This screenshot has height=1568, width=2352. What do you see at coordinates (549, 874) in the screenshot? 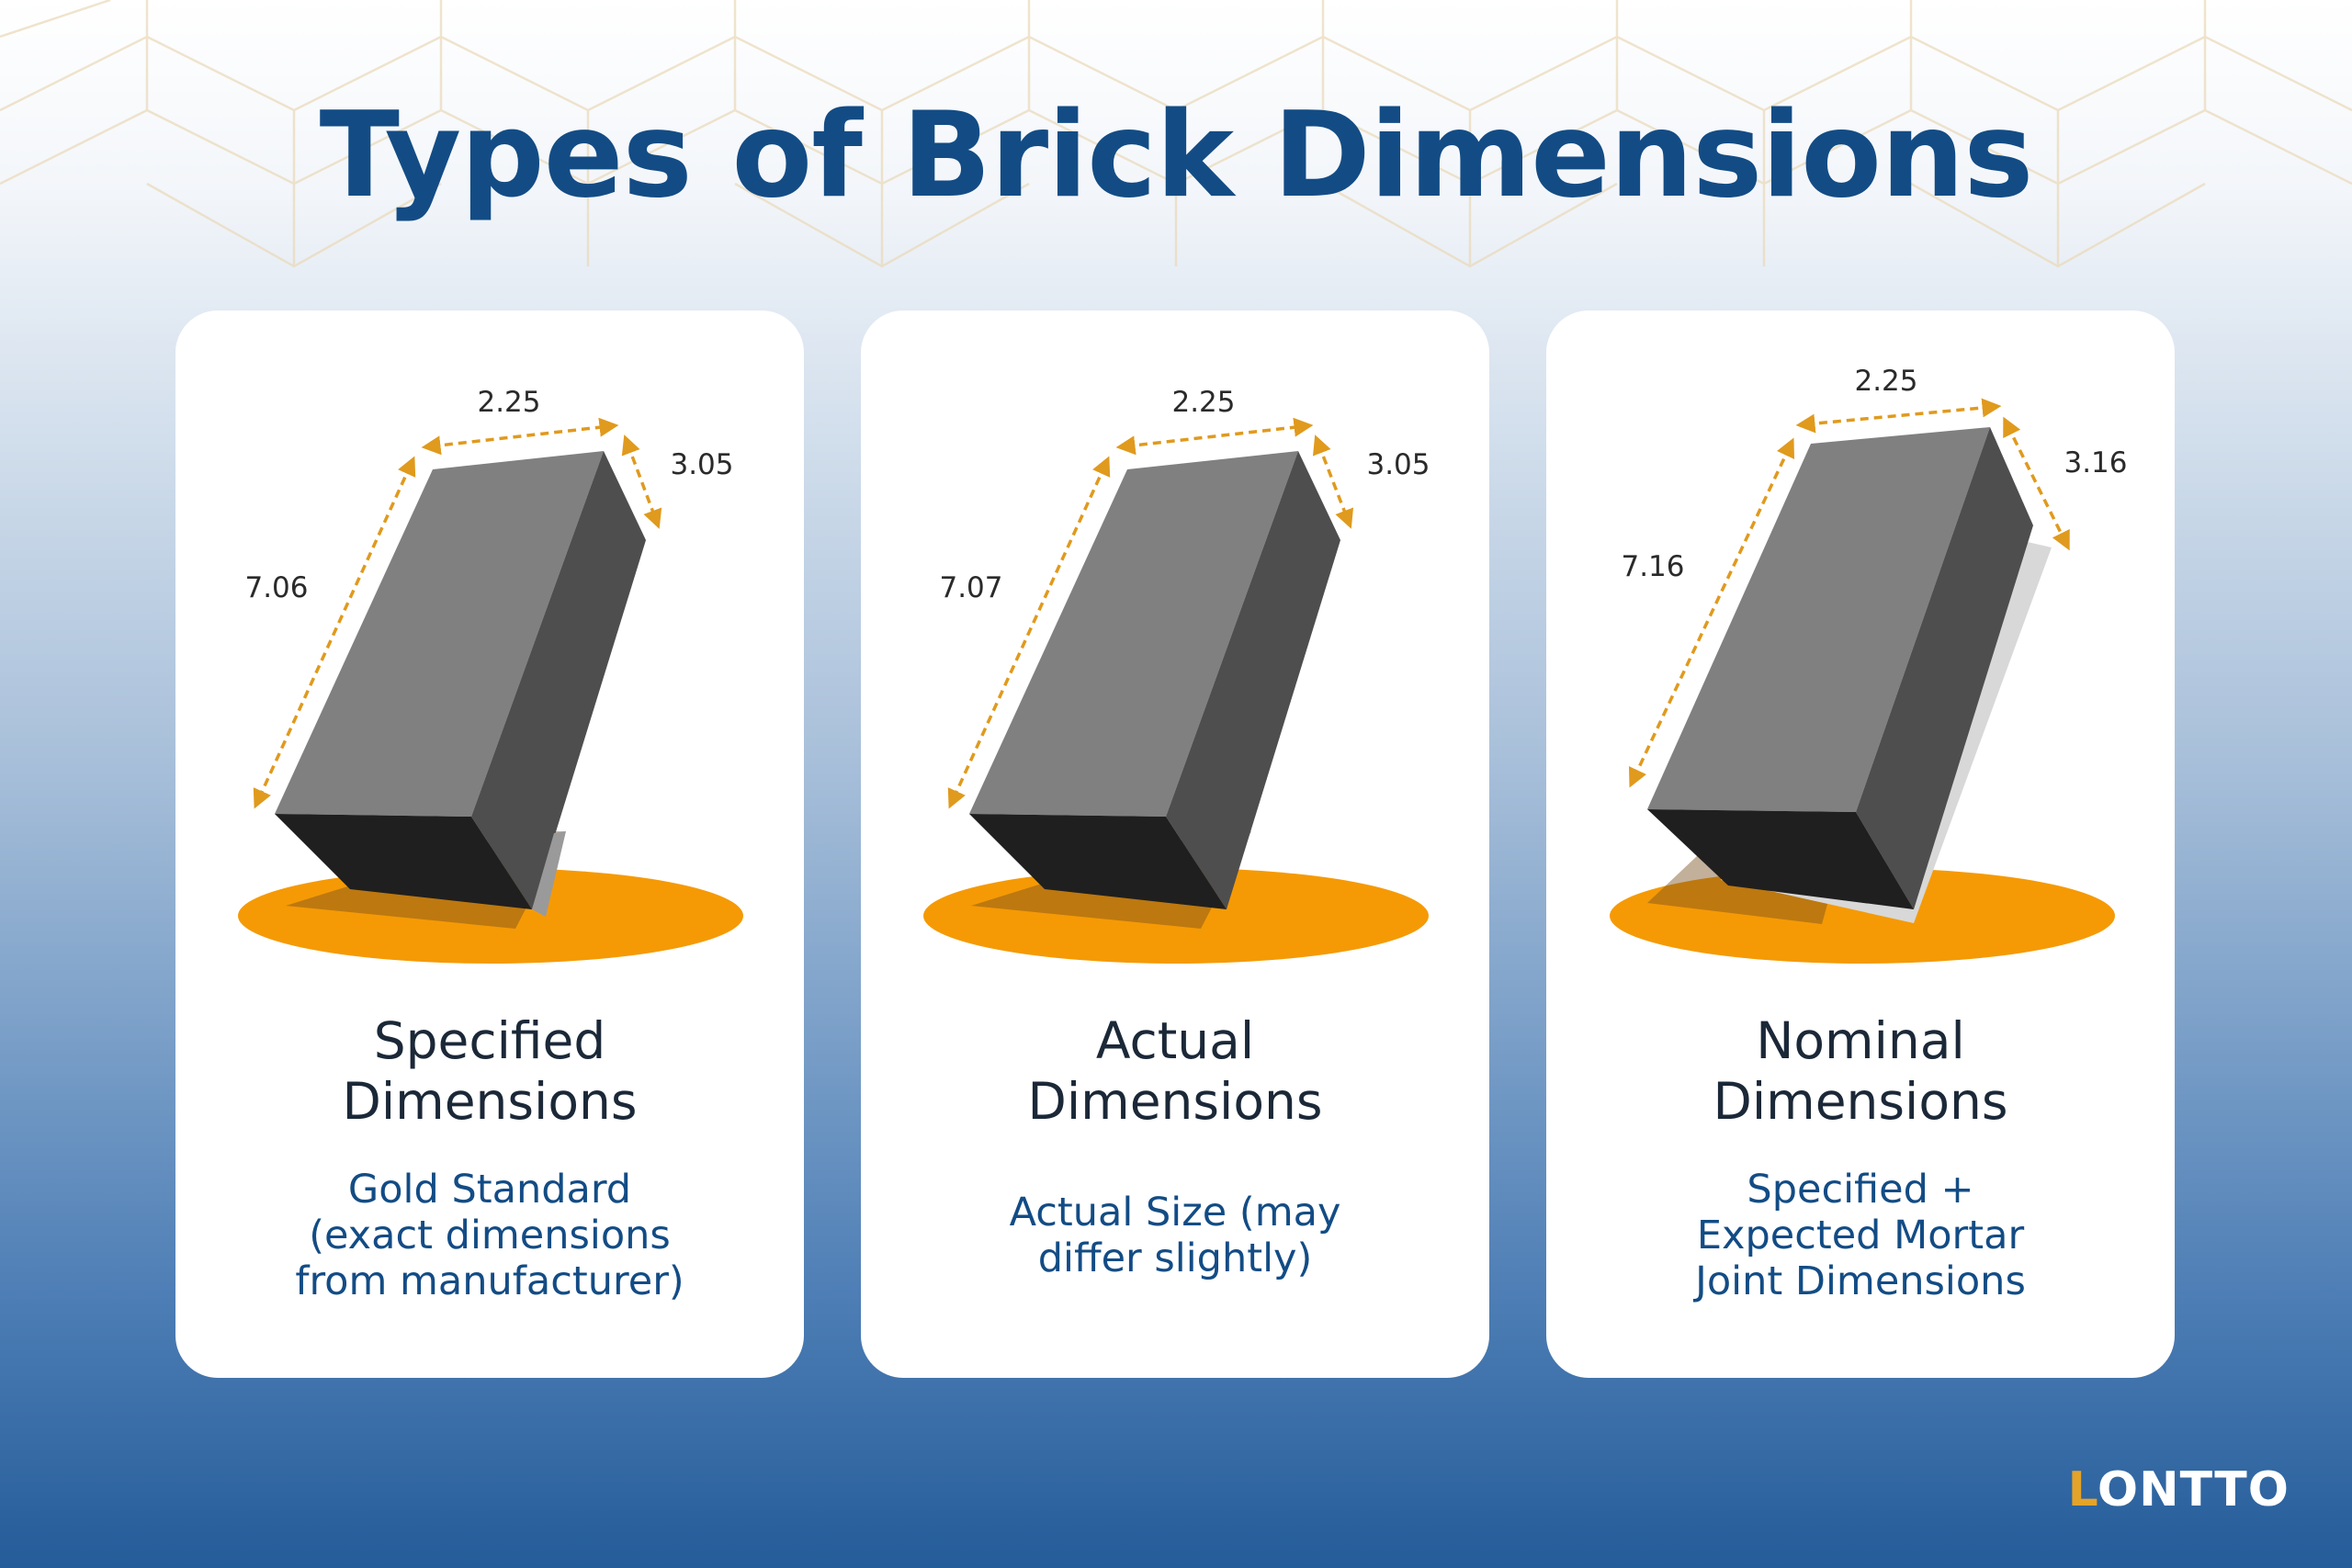
I see `brick-side-edge` at bounding box center [549, 874].